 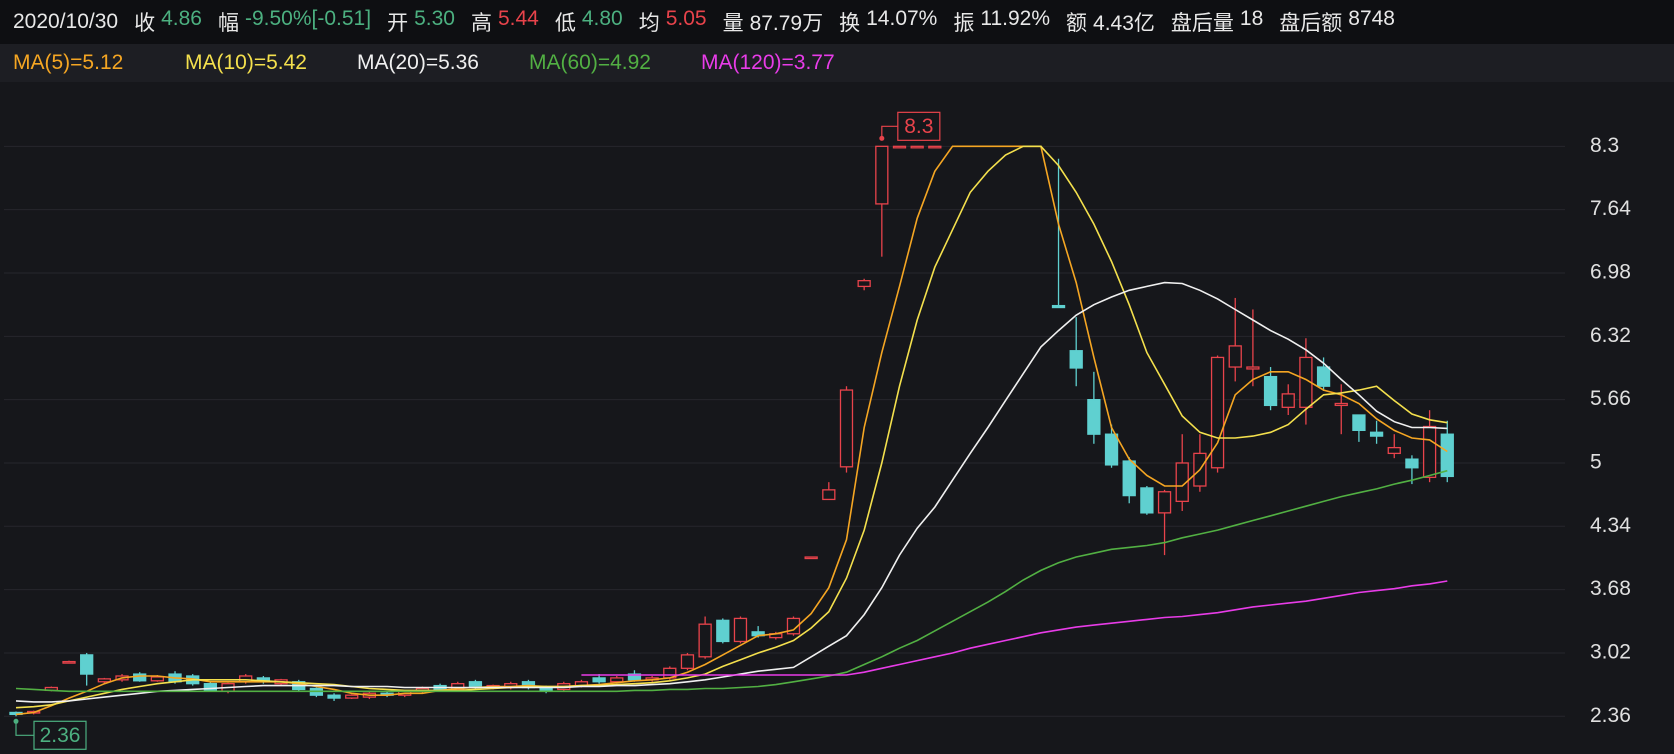 I want to click on y-tick-label: 7.64, so click(x=1610, y=208).